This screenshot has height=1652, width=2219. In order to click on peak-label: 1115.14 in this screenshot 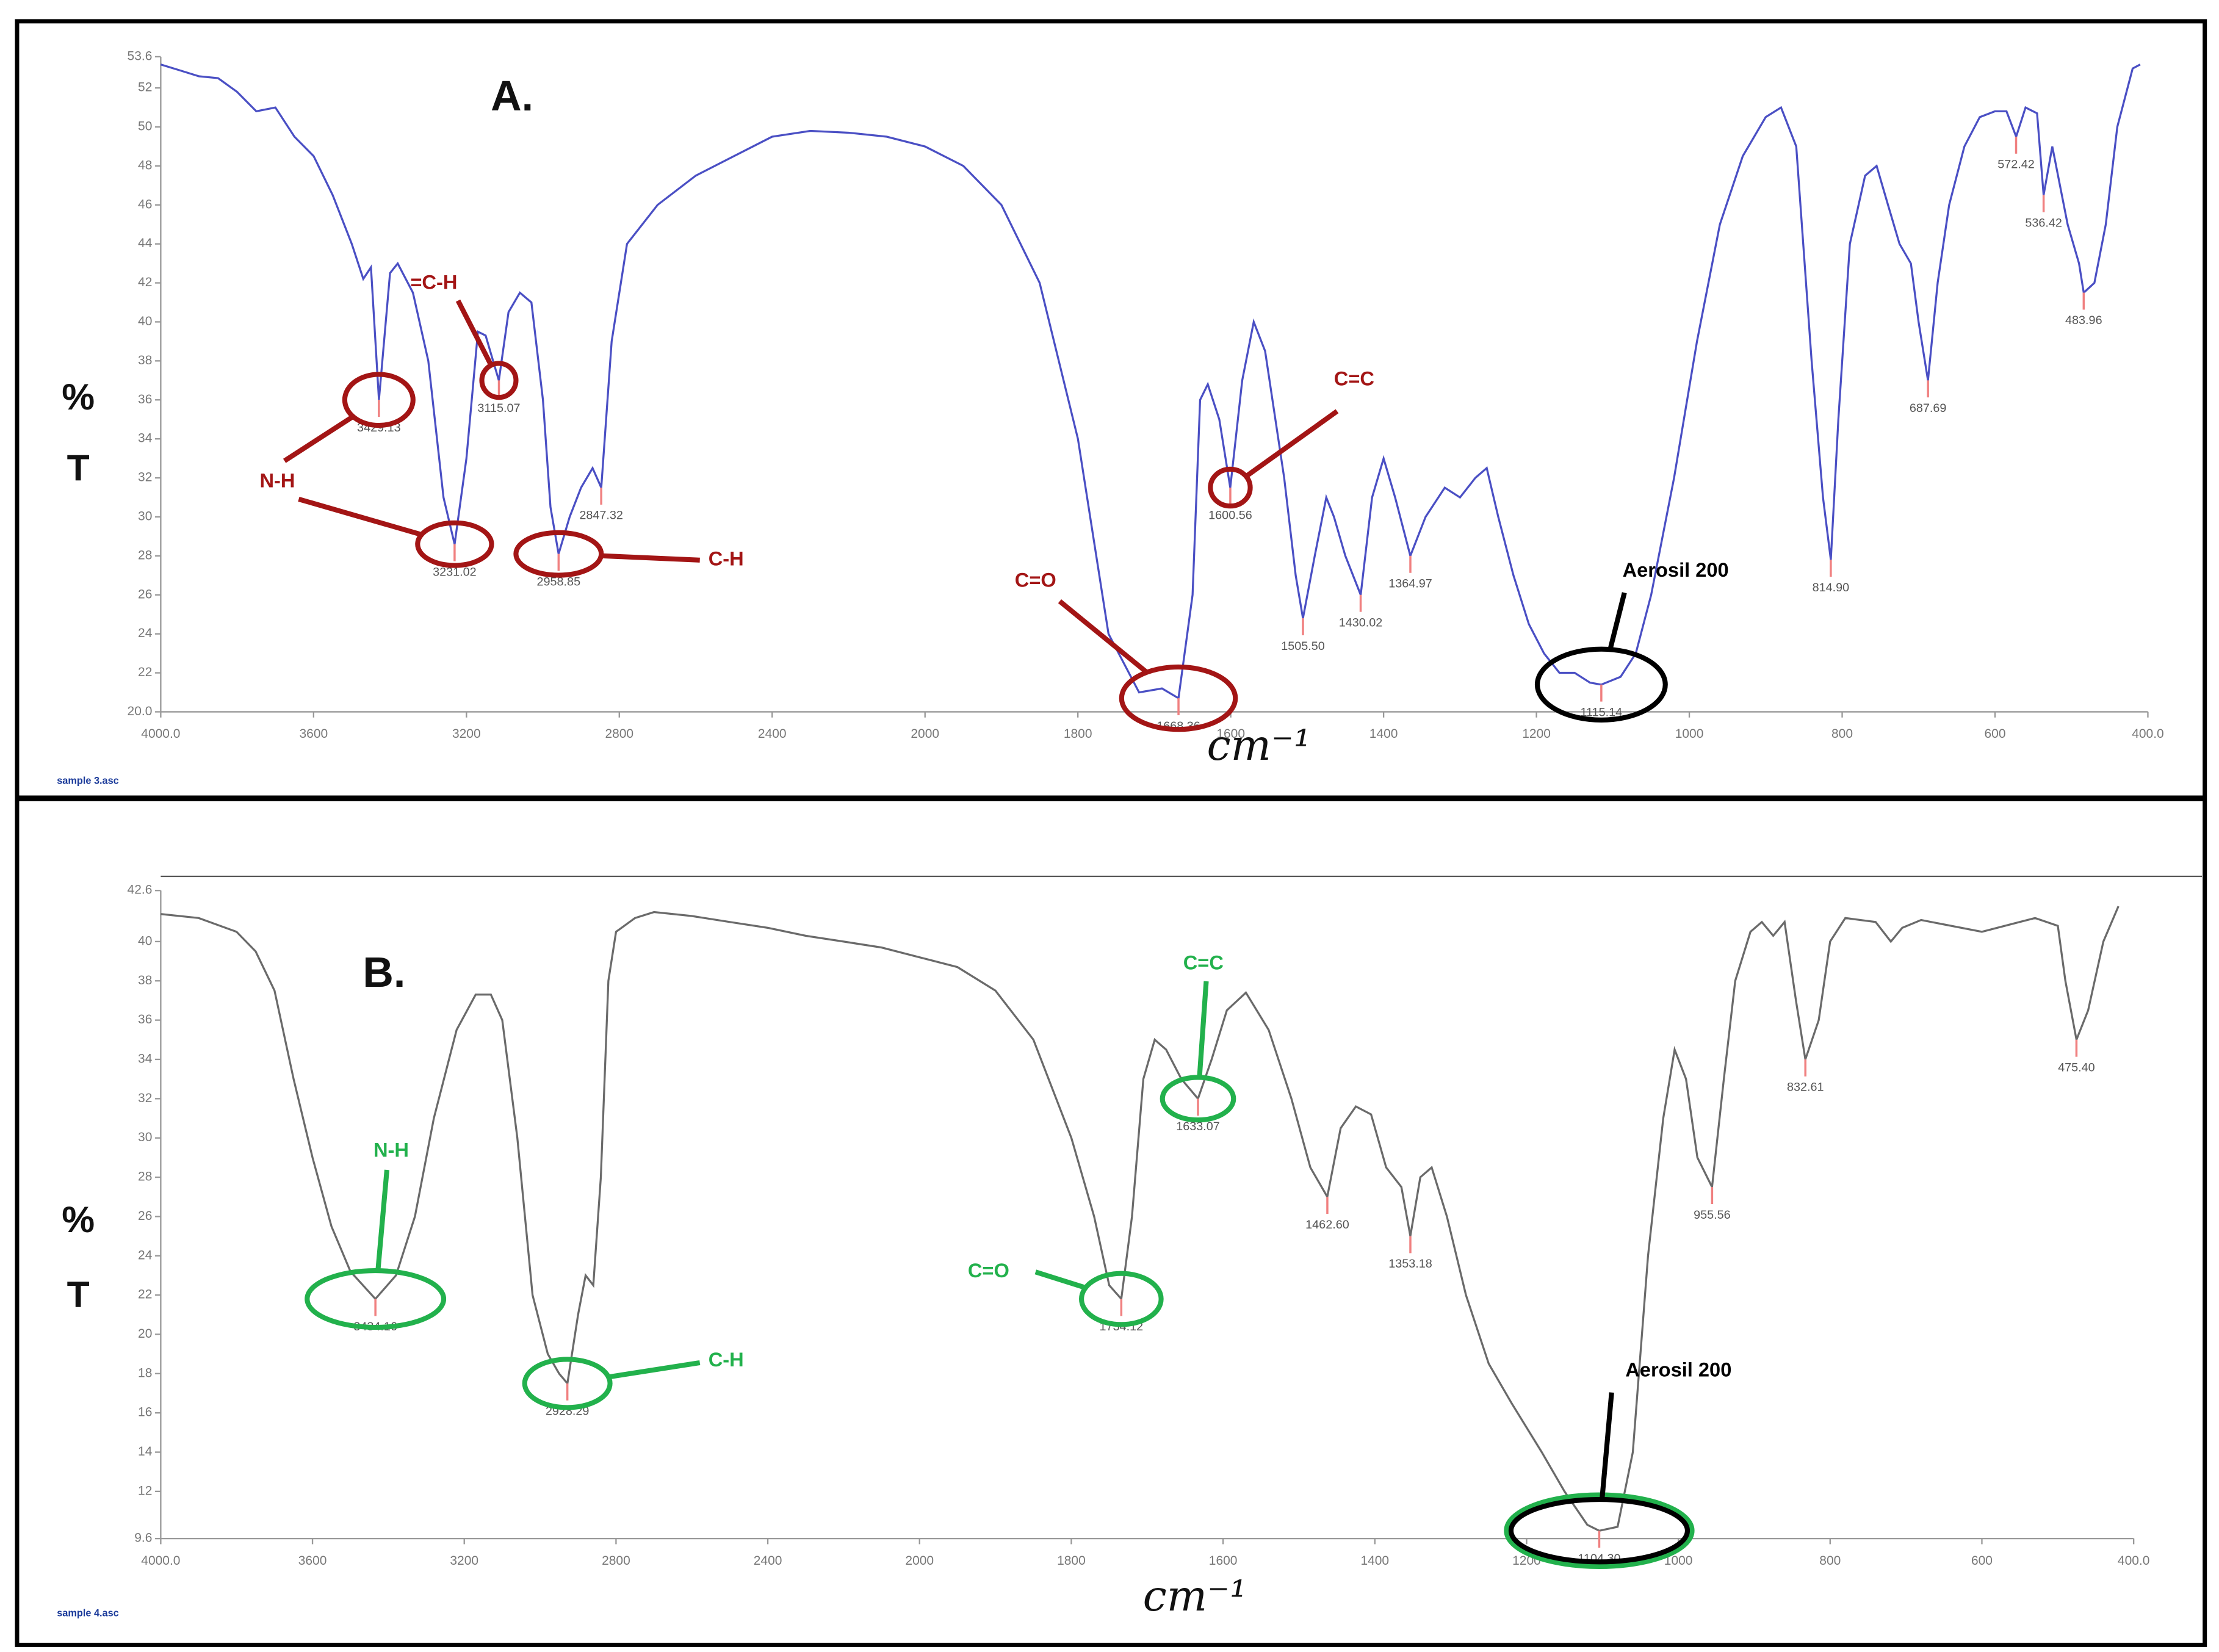, I will do `click(1602, 712)`.